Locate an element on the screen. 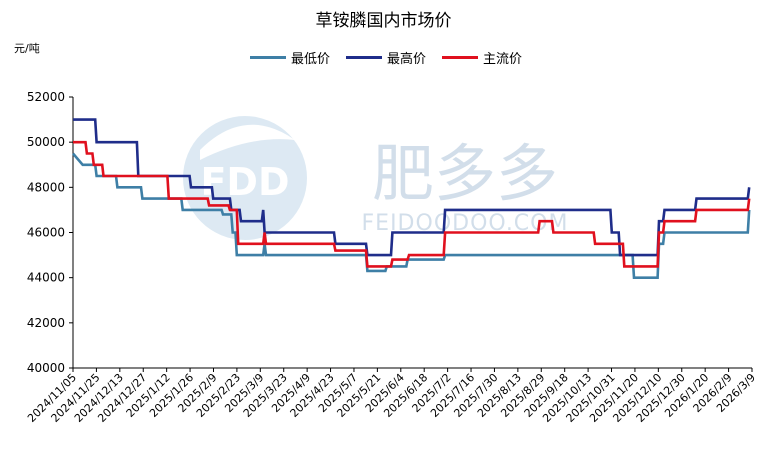  legend-label: 主流价 is located at coordinates (503, 59).